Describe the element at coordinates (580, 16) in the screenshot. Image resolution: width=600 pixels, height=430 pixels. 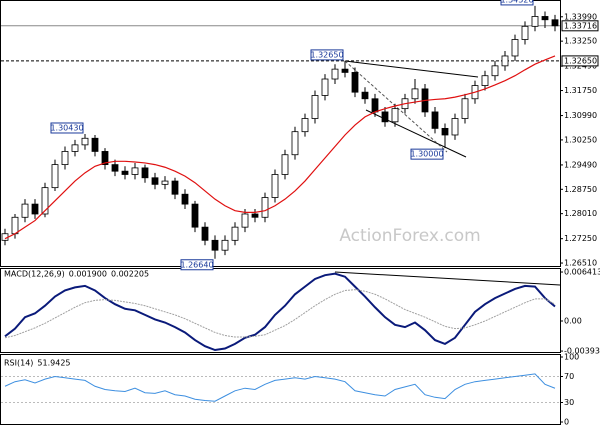
I see `y-tick-label: 1.33990` at that location.